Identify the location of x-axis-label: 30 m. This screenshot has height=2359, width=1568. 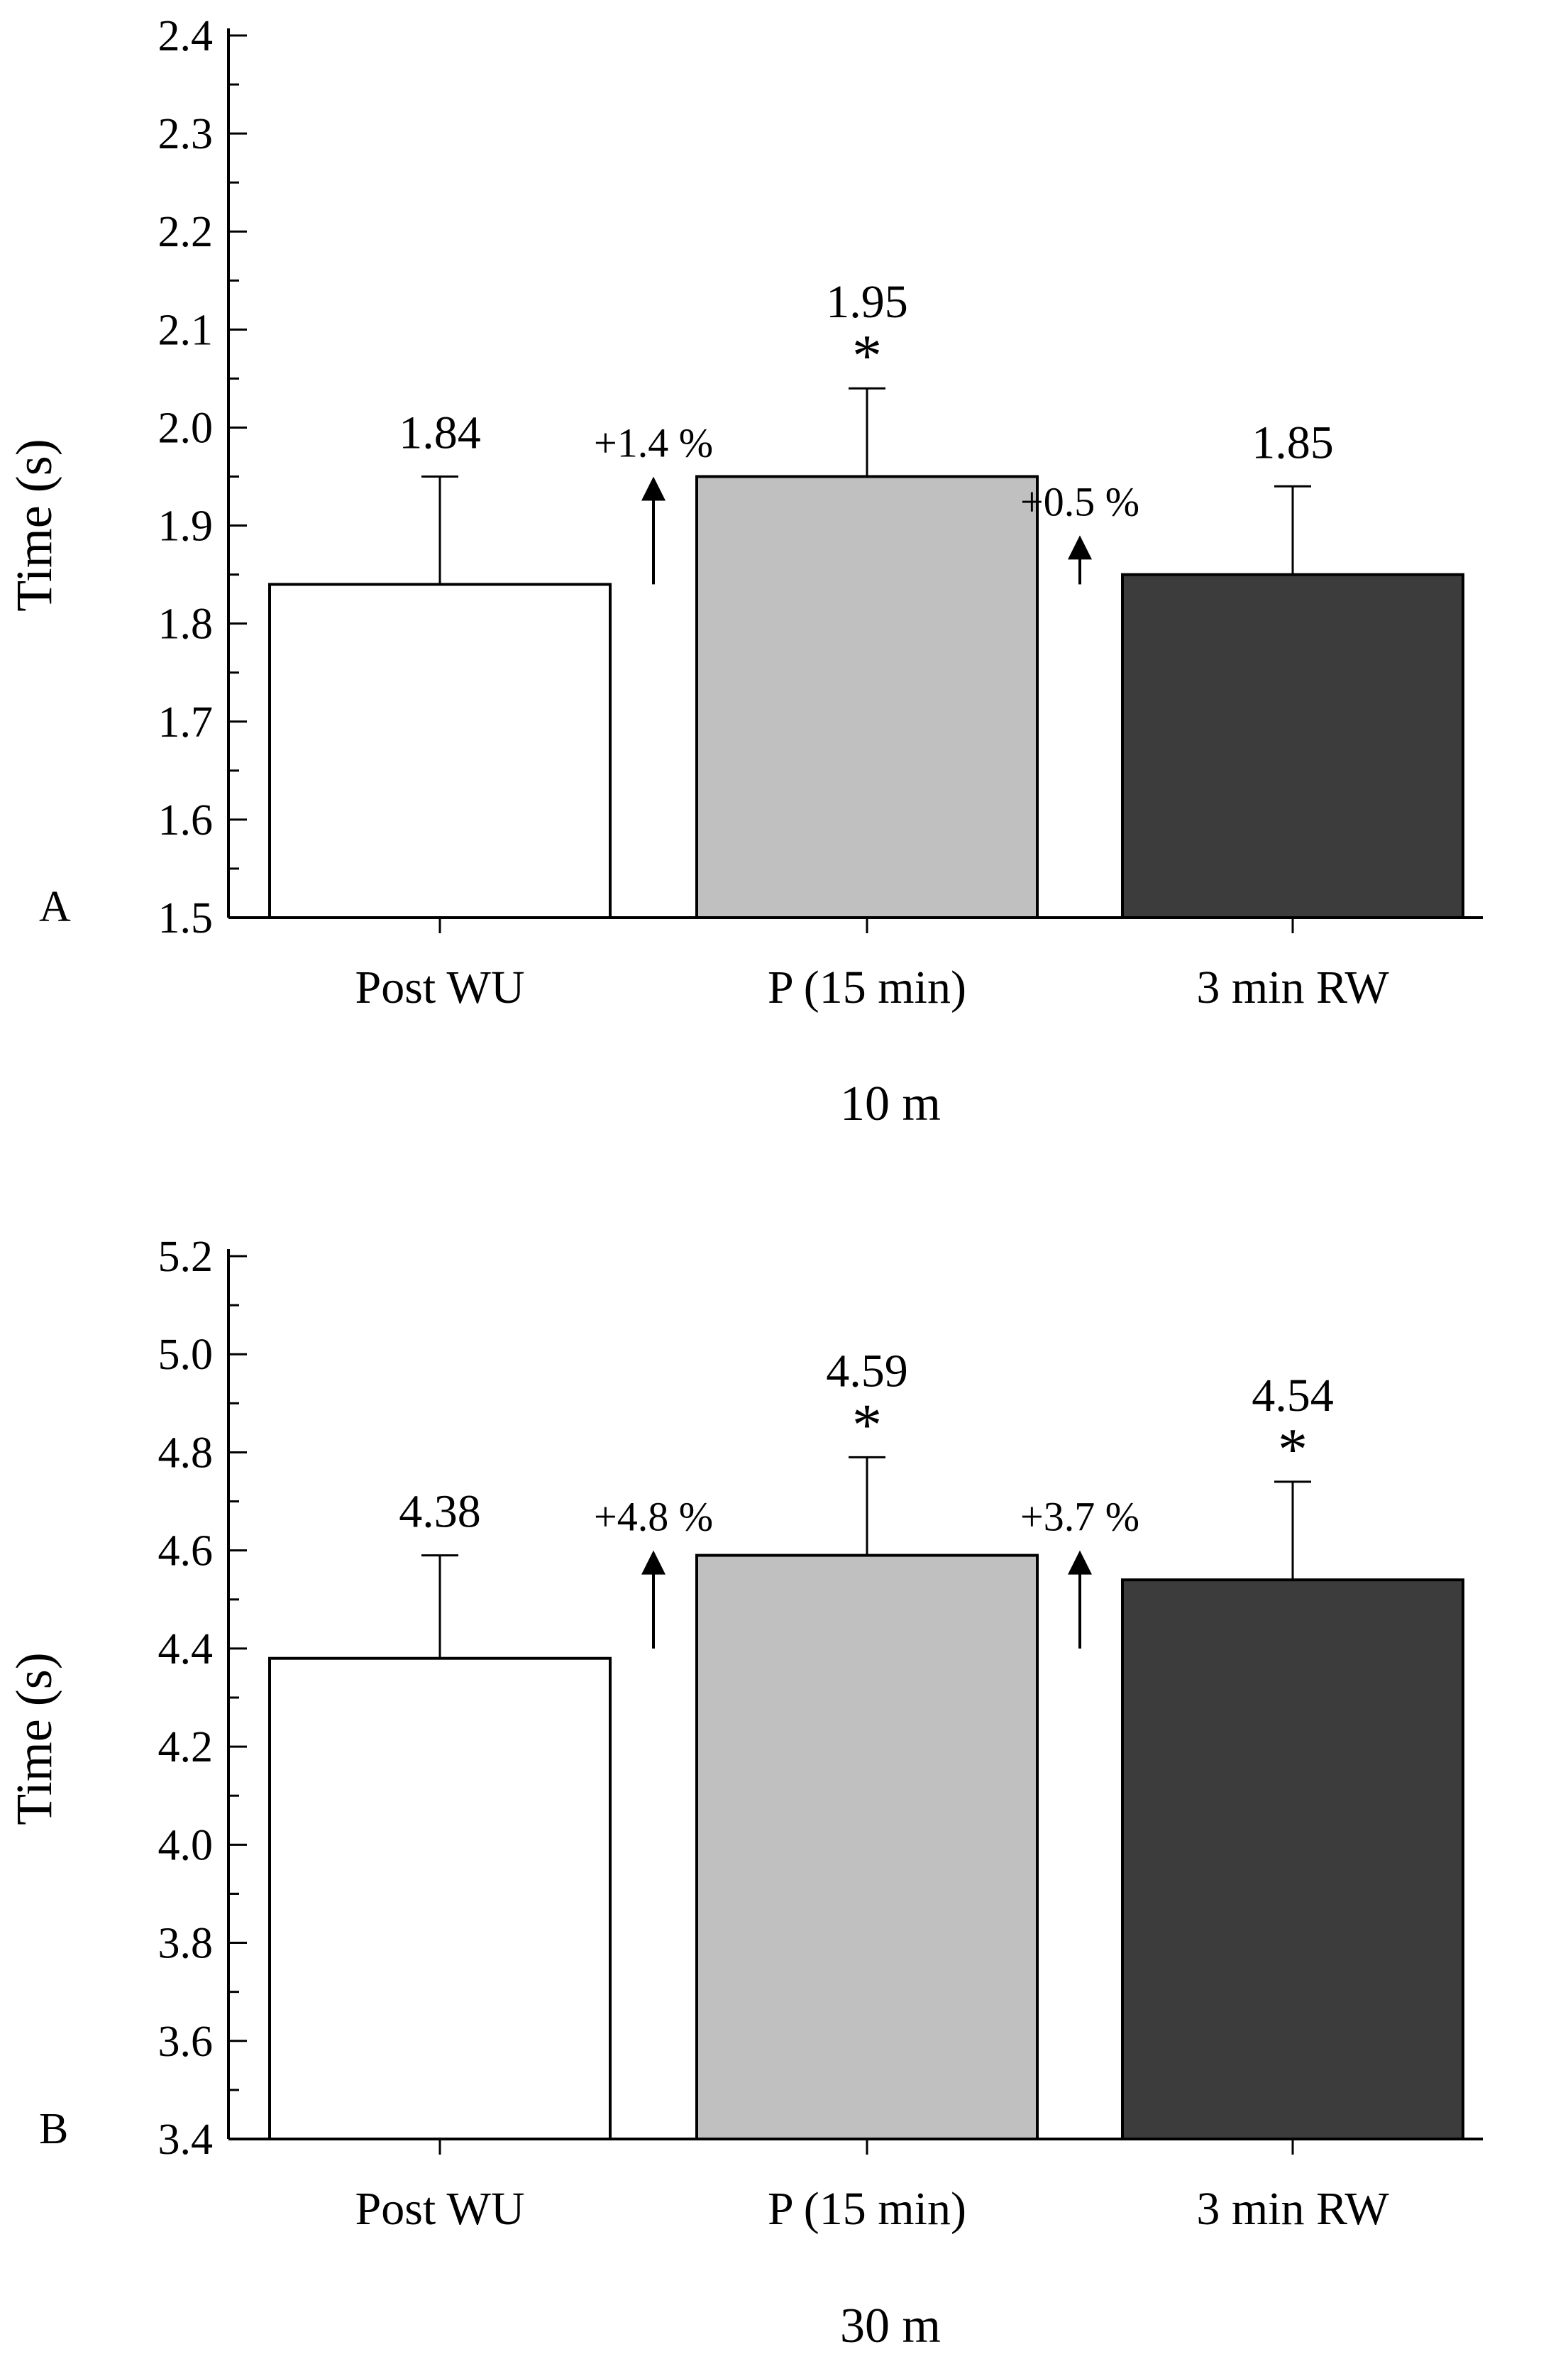
(890, 2326).